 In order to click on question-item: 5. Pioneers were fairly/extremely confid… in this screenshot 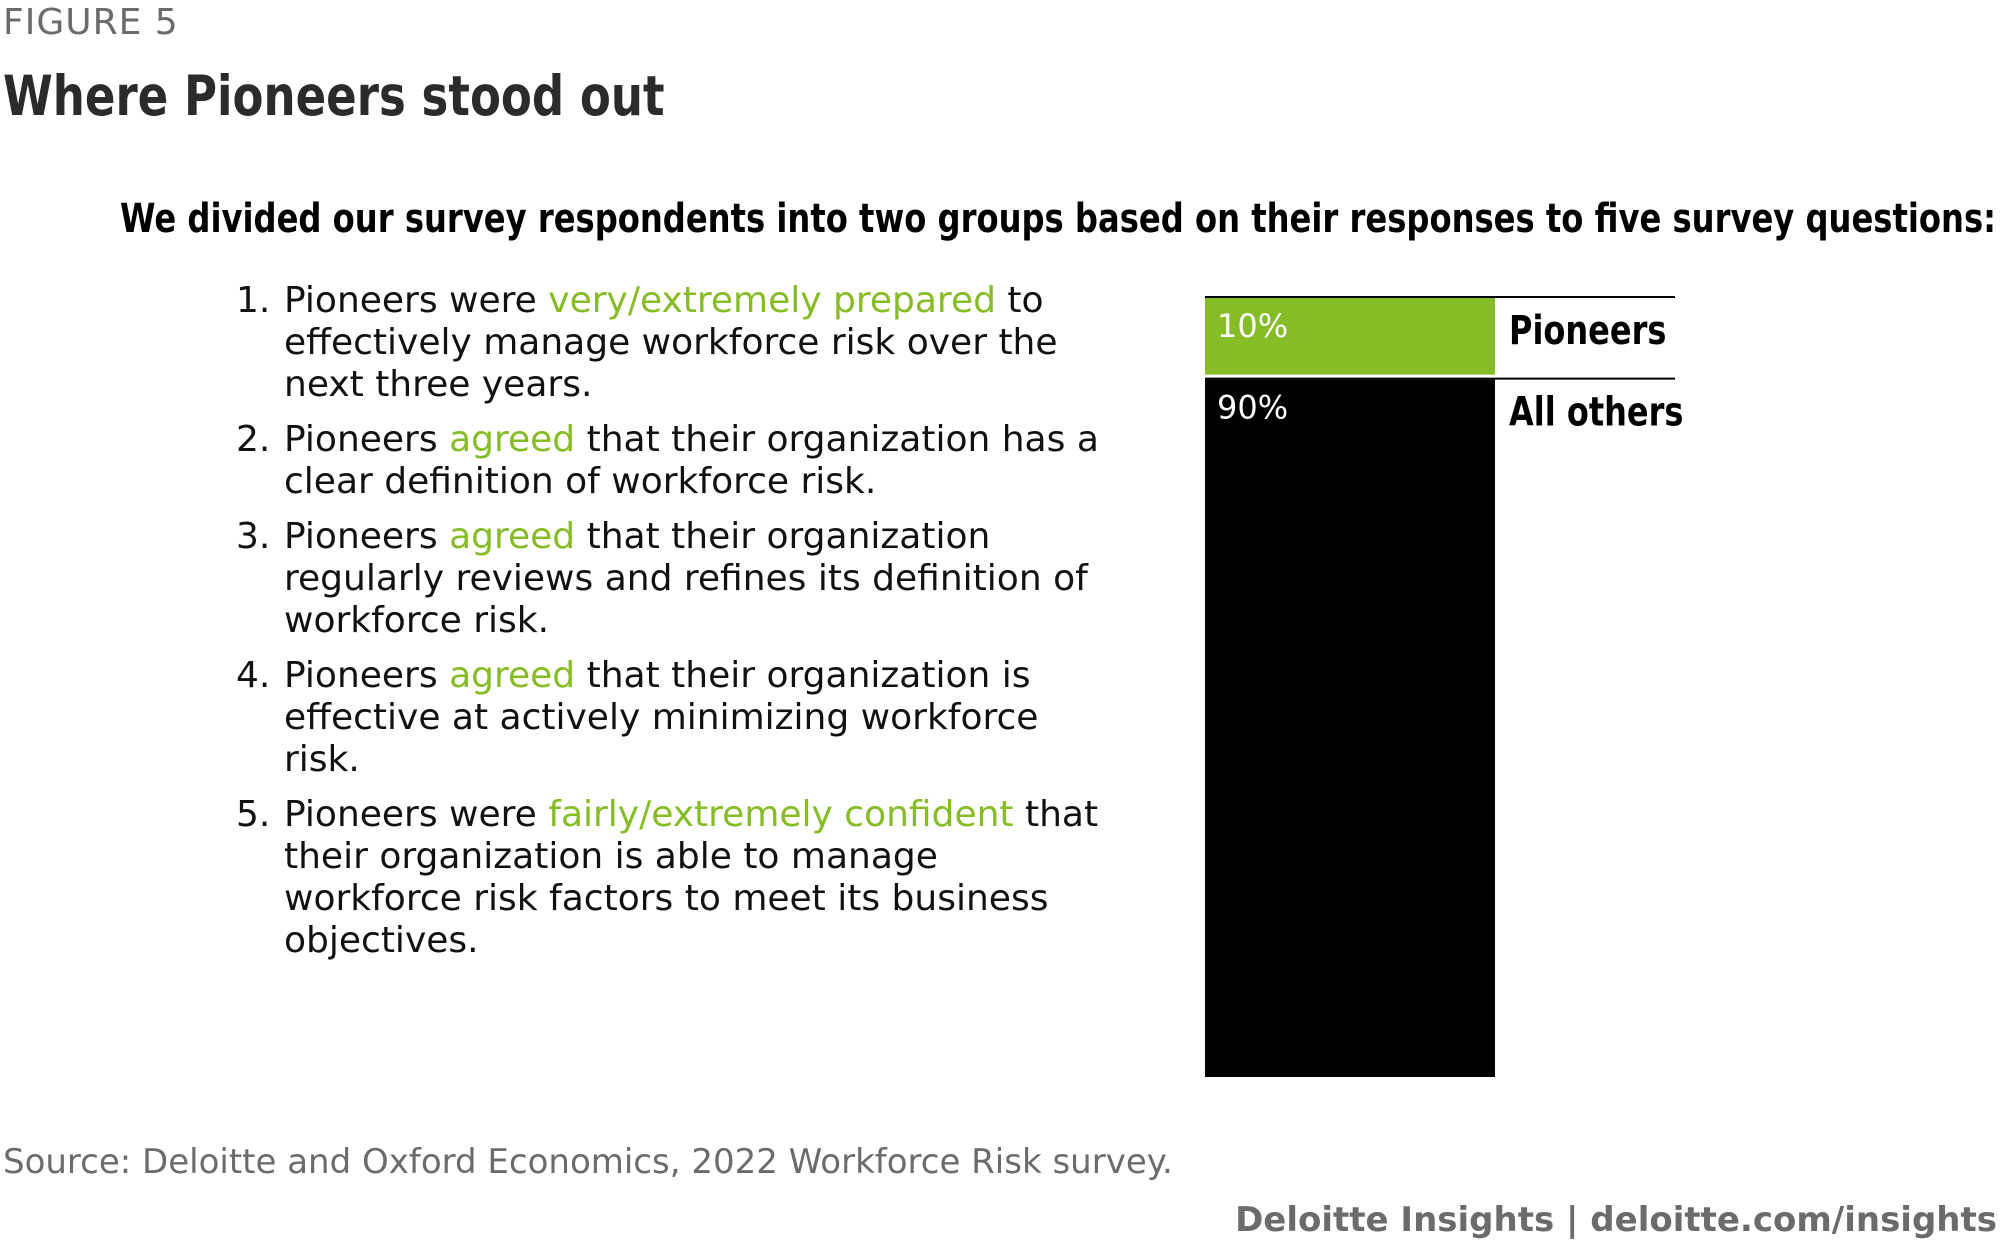, I will do `click(550, 878)`.